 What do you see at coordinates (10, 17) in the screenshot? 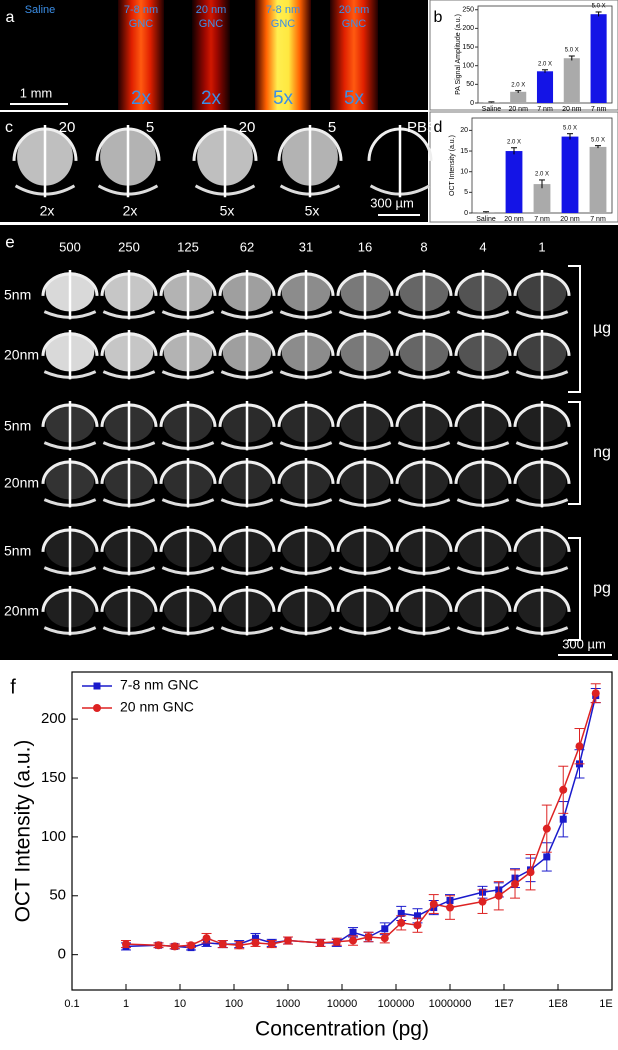
I see `panel-letter: a` at bounding box center [10, 17].